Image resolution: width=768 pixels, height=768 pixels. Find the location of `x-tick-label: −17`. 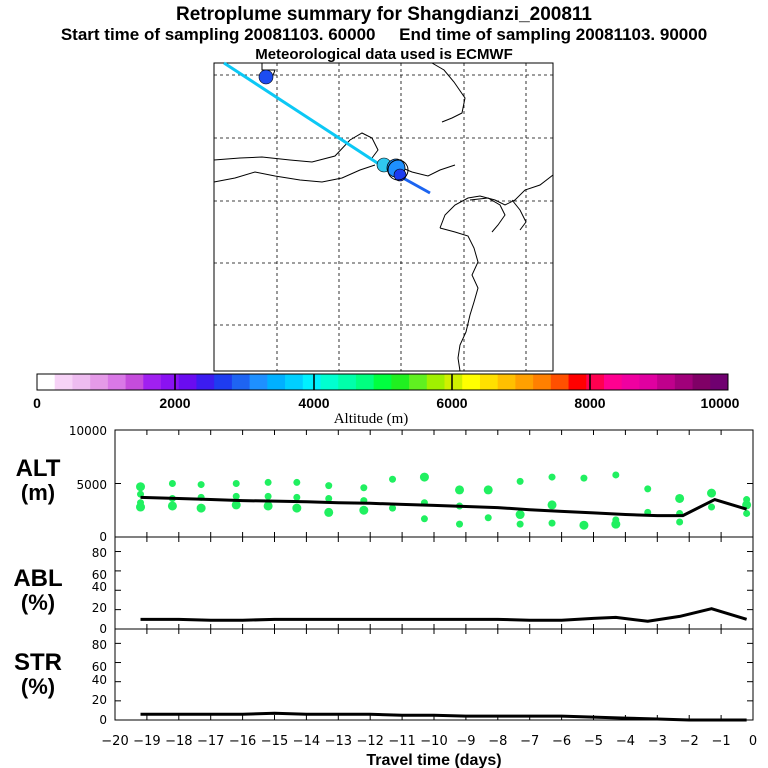

x-tick-label: −17 is located at coordinates (210, 741).